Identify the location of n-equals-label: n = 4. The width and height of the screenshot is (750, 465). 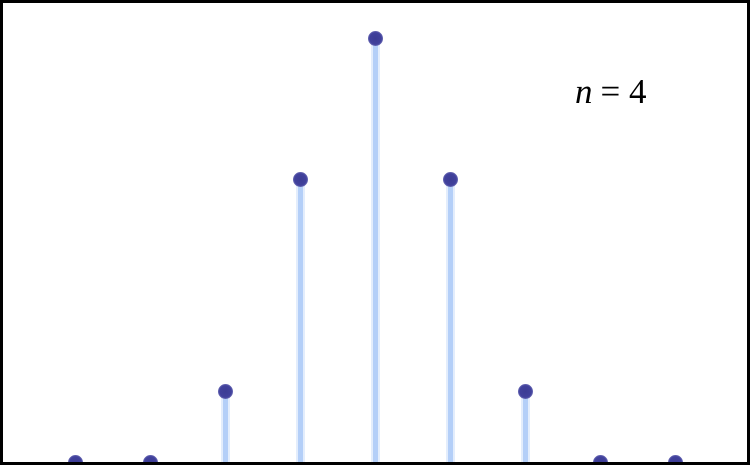
(611, 92).